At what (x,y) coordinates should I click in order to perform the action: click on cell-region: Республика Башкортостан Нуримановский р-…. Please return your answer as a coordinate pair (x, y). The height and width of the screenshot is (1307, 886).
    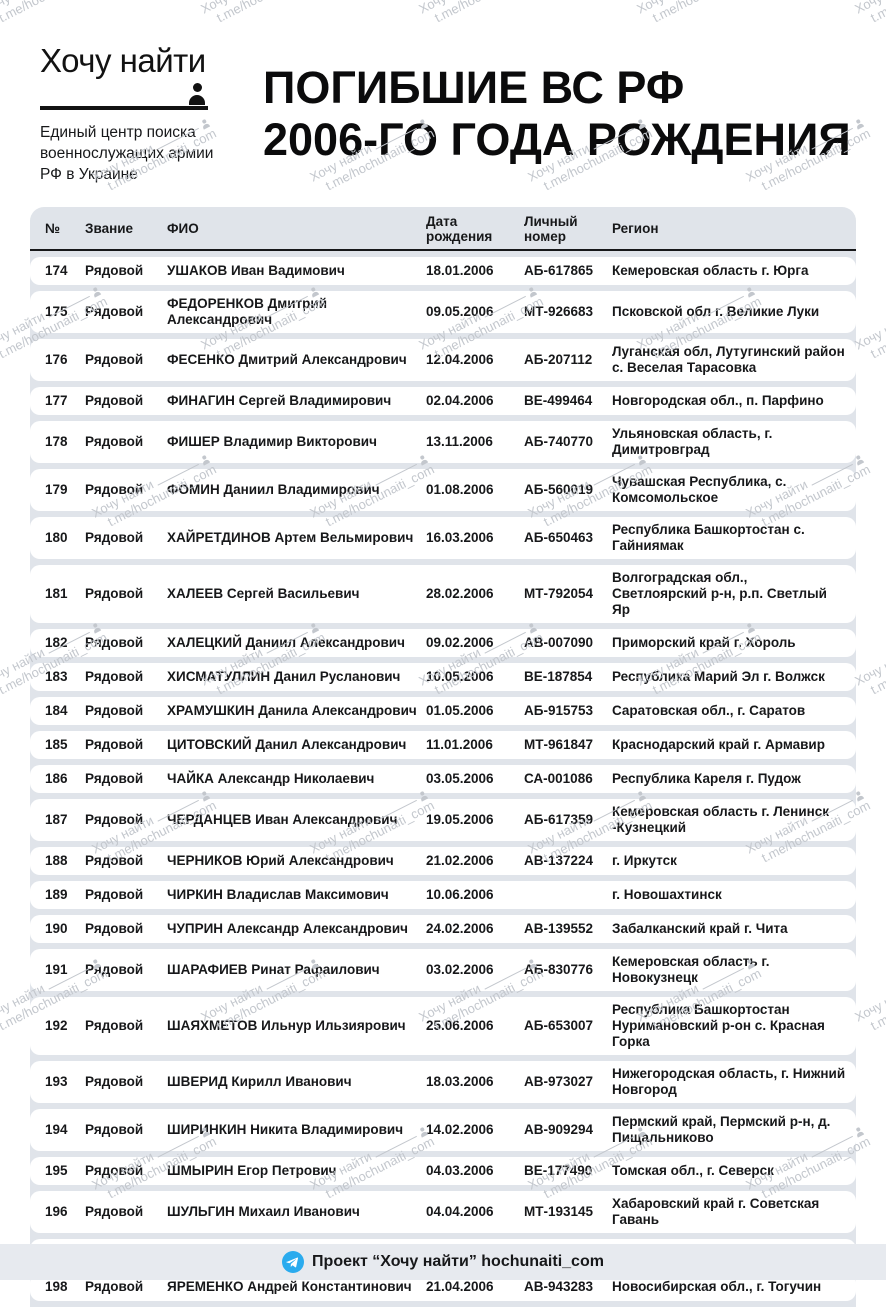
    Looking at the image, I should click on (718, 1025).